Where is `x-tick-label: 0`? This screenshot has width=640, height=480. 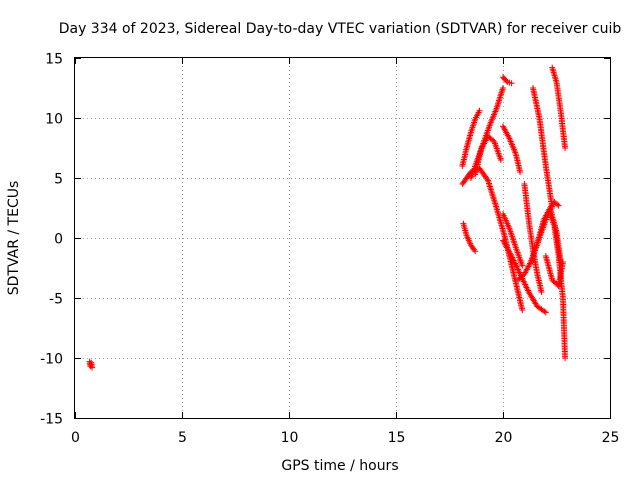 x-tick-label: 0 is located at coordinates (75, 438).